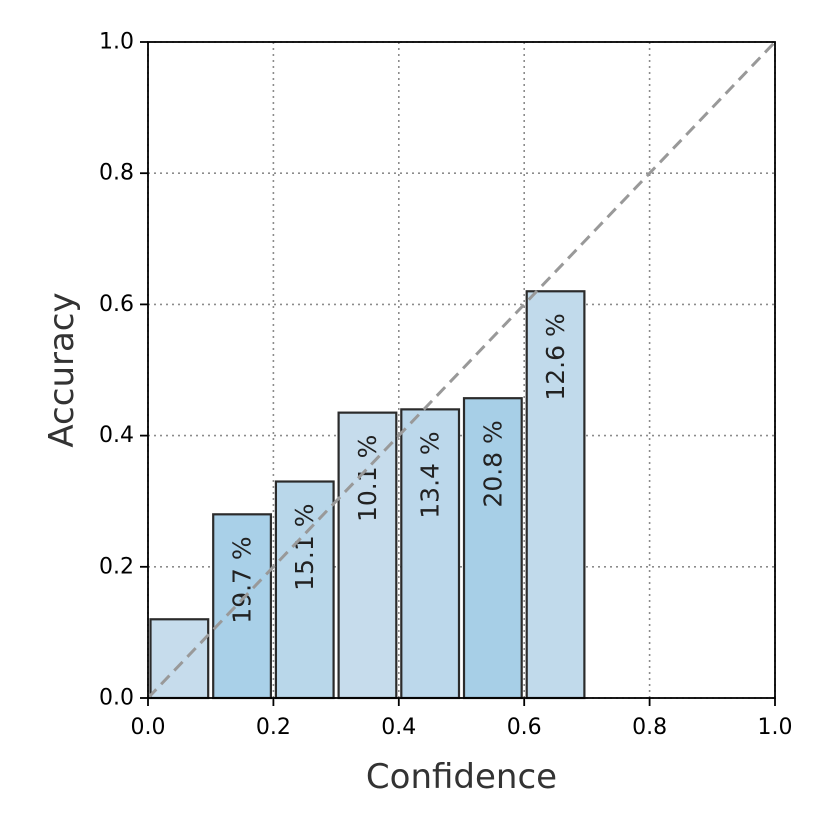 The image size is (830, 830). What do you see at coordinates (62, 369) in the screenshot?
I see `y-axis-label: Accuracy` at bounding box center [62, 369].